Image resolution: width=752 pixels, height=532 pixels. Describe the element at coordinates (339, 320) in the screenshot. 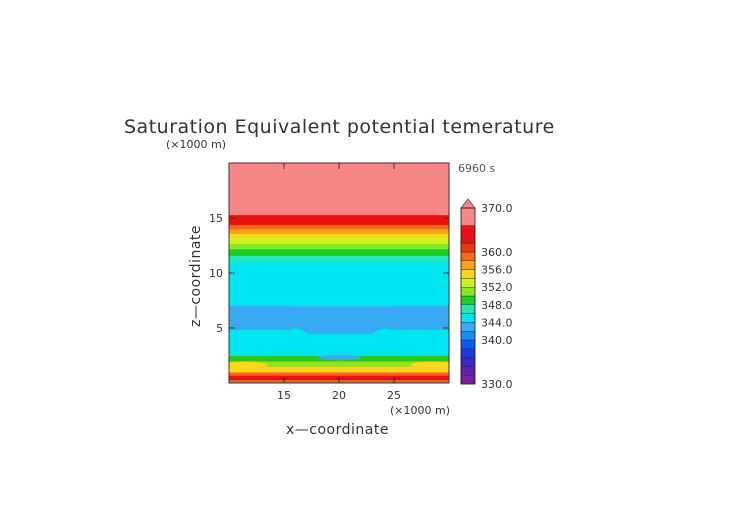

I see `mid-level-blue-dip` at that location.